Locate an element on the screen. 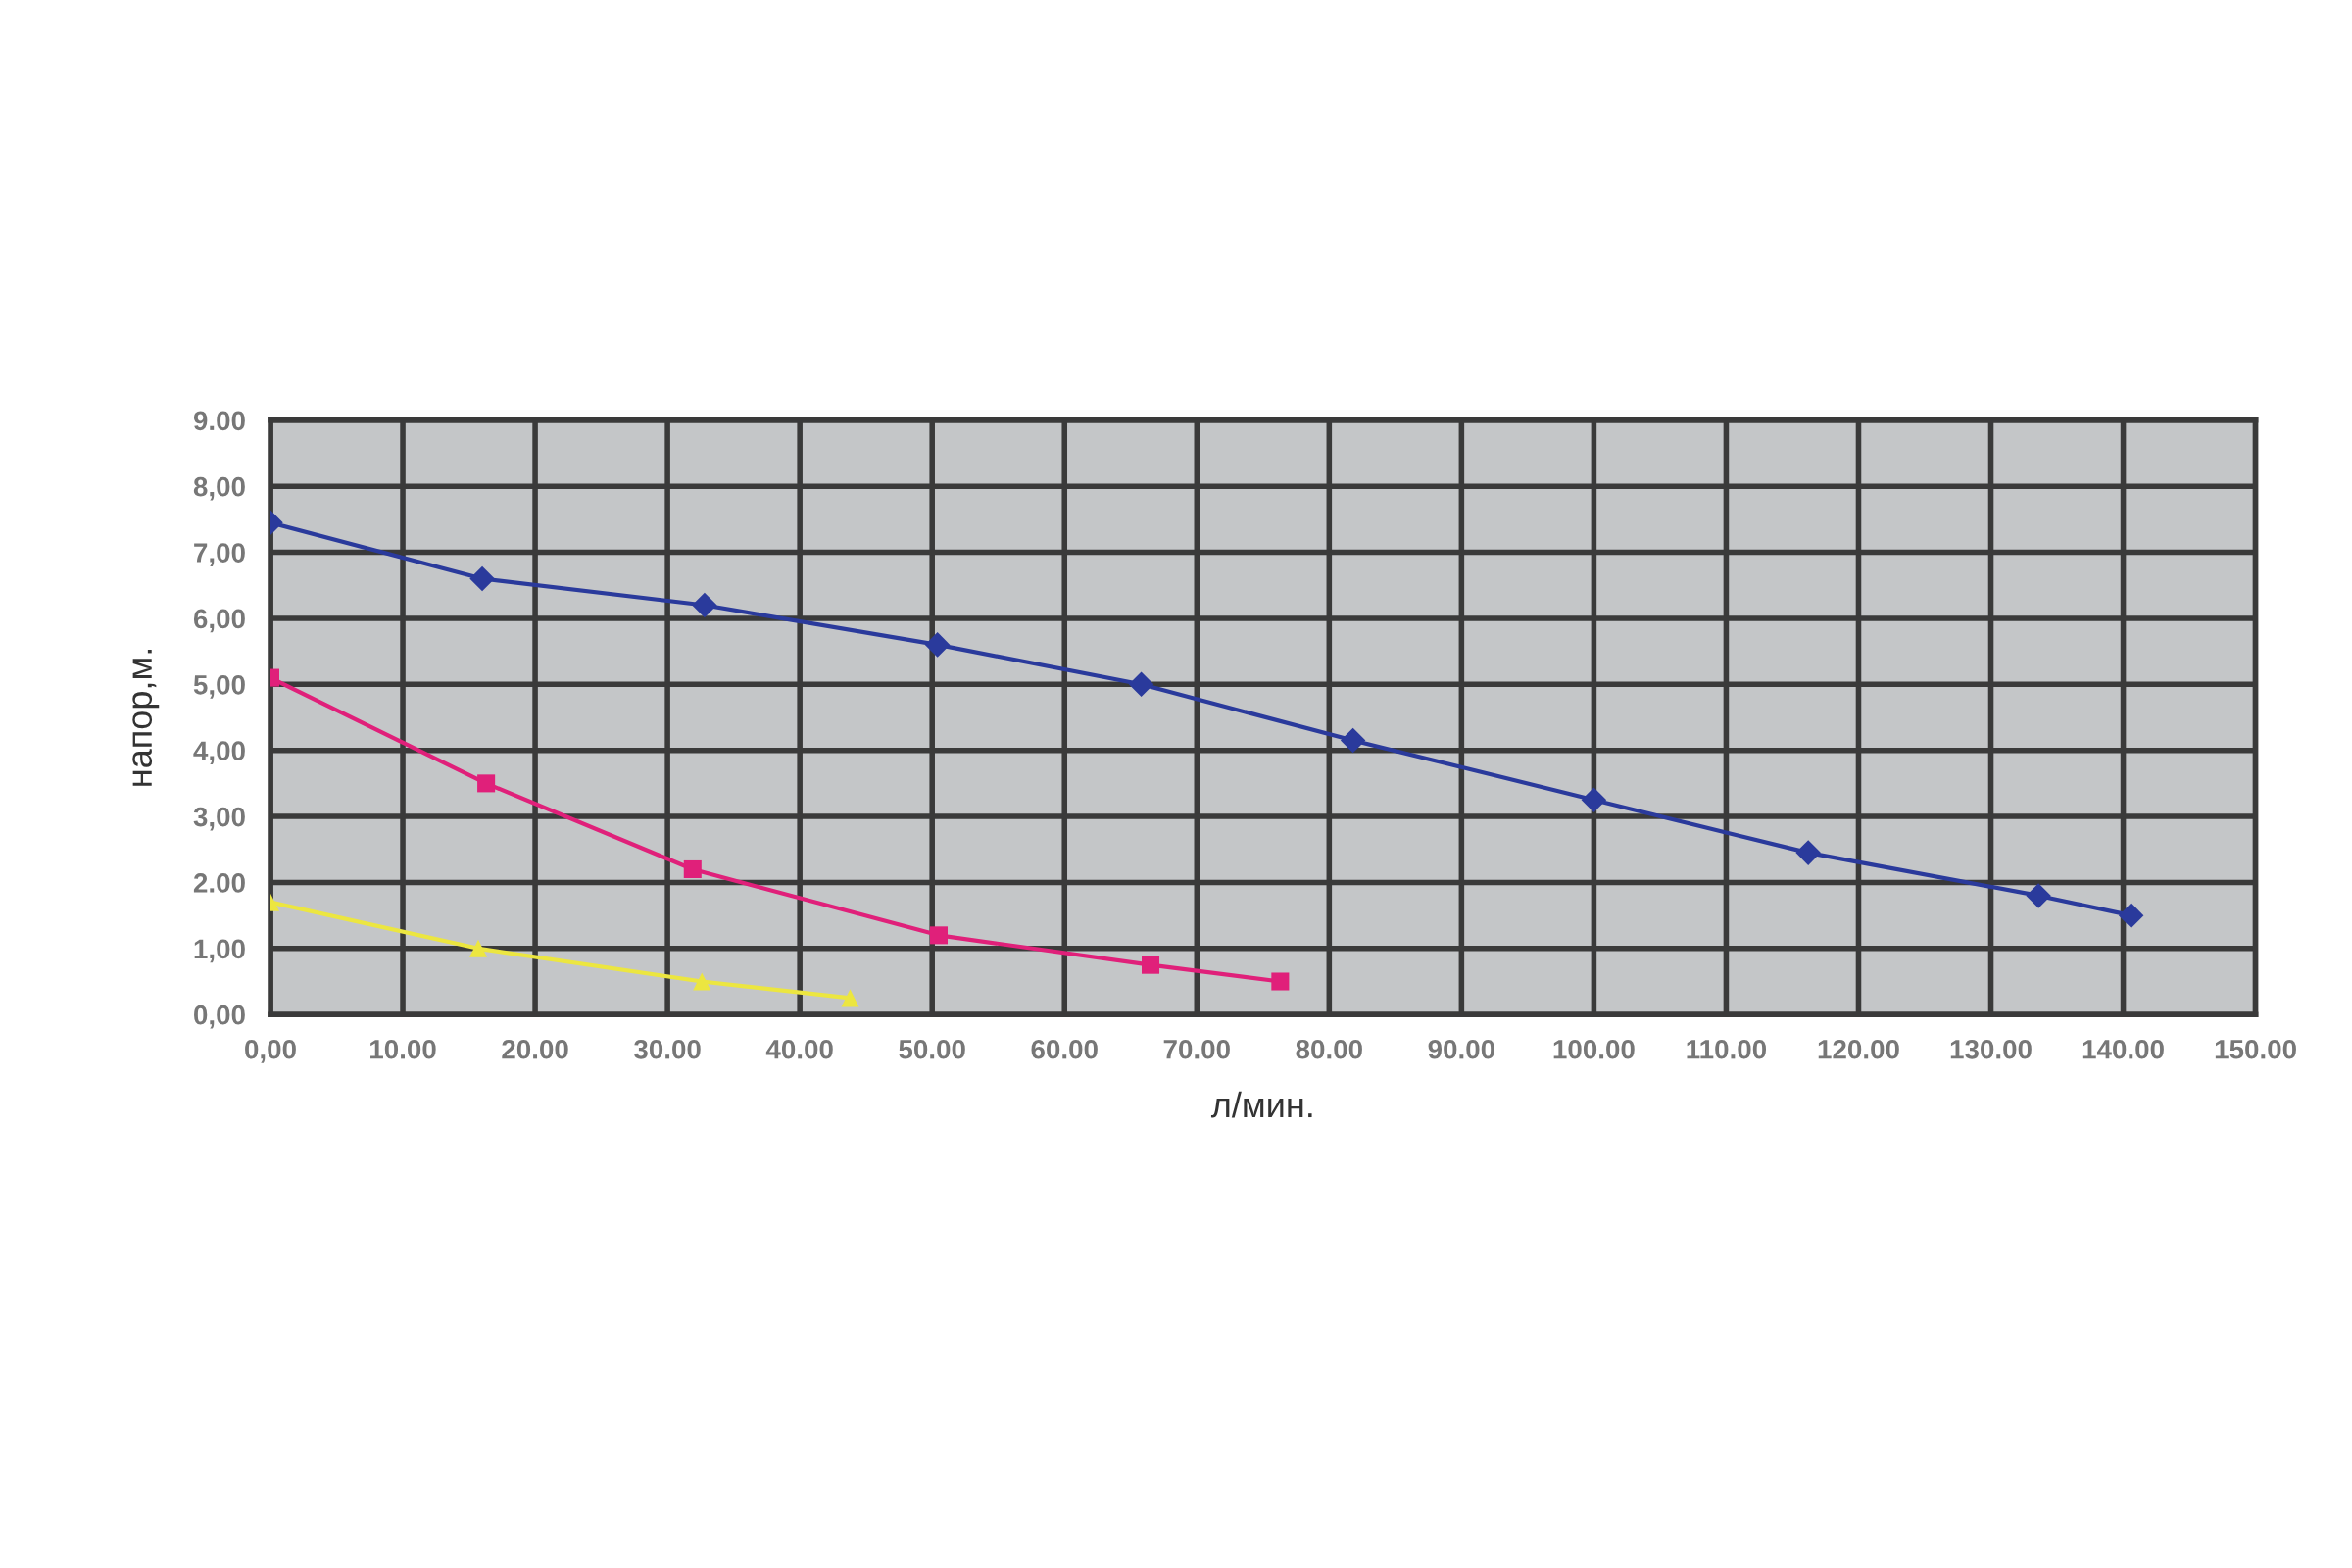 This screenshot has width=2352, height=1568. x-tick-label: 70.00 is located at coordinates (1196, 1049).